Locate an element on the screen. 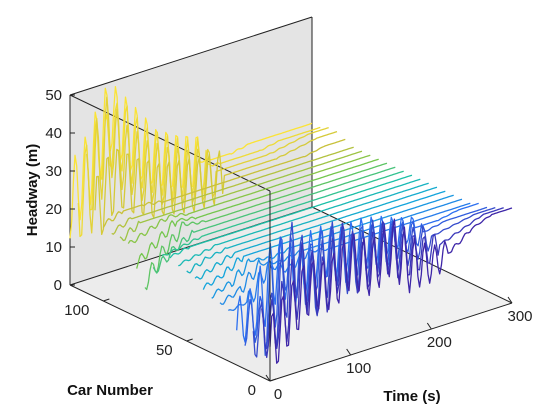  side-top-edge is located at coordinates (170, 143).